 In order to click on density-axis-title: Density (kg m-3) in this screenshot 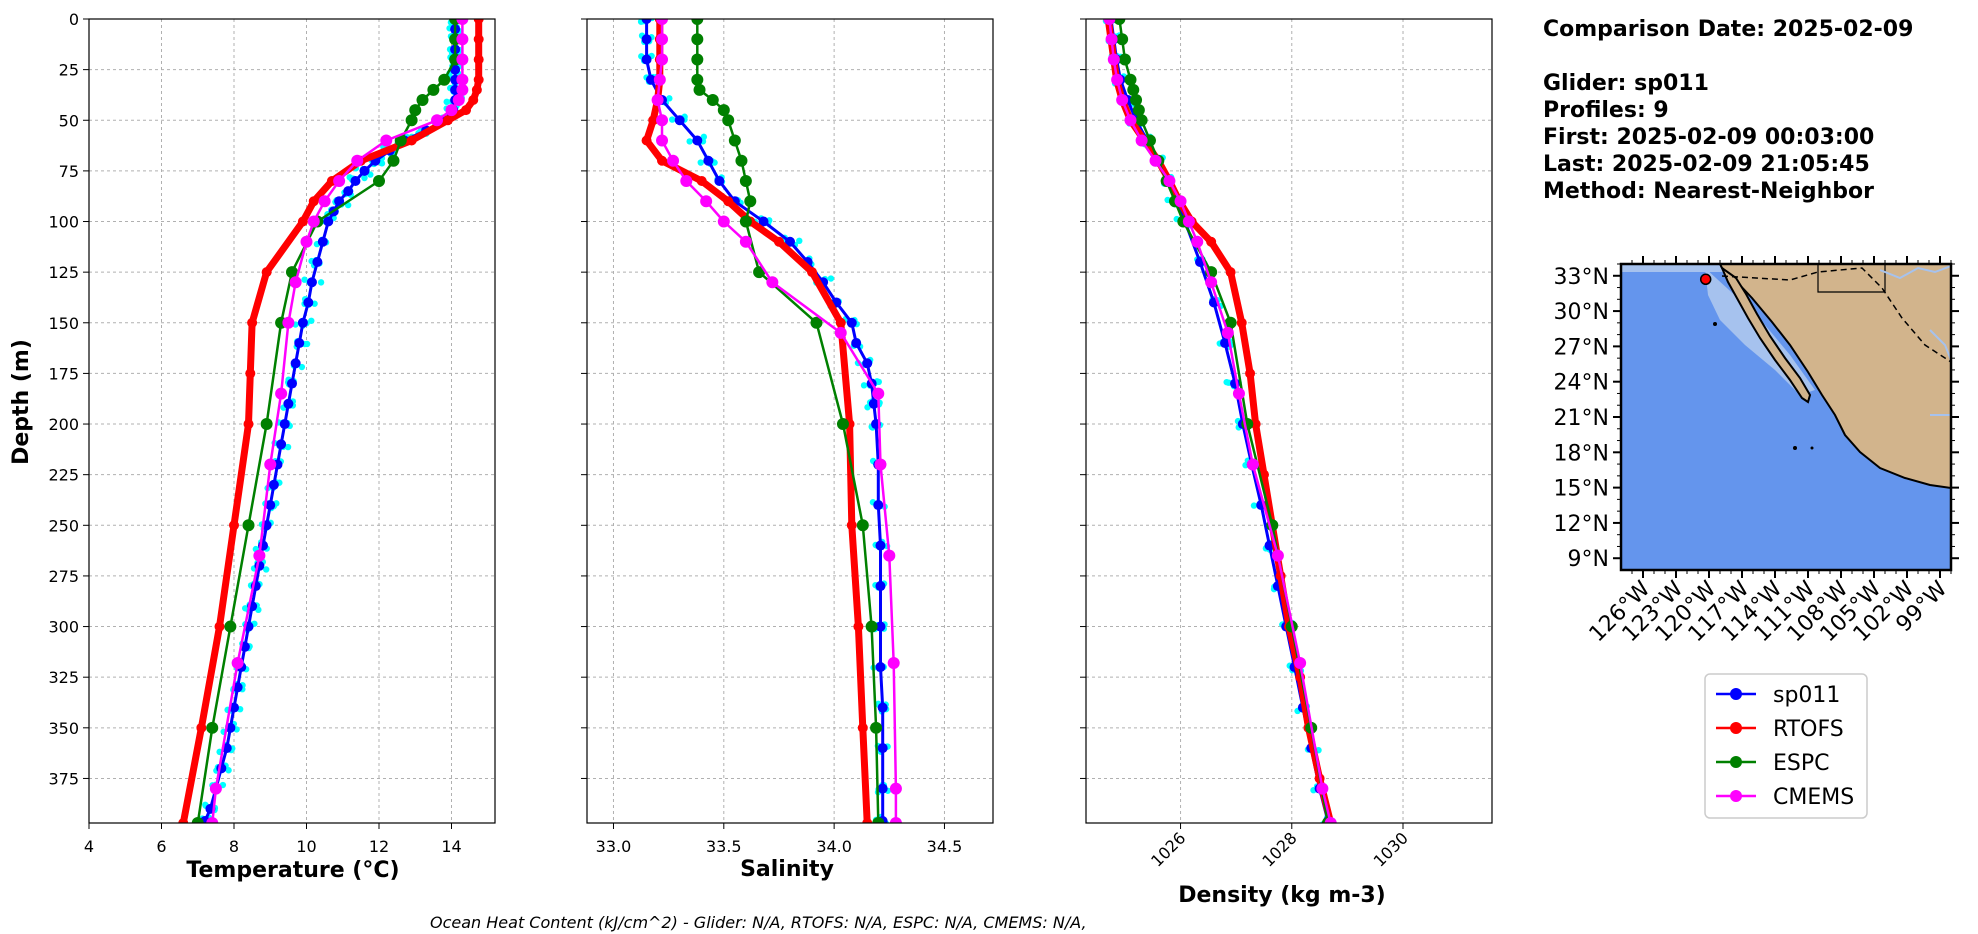, I will do `click(1282, 895)`.